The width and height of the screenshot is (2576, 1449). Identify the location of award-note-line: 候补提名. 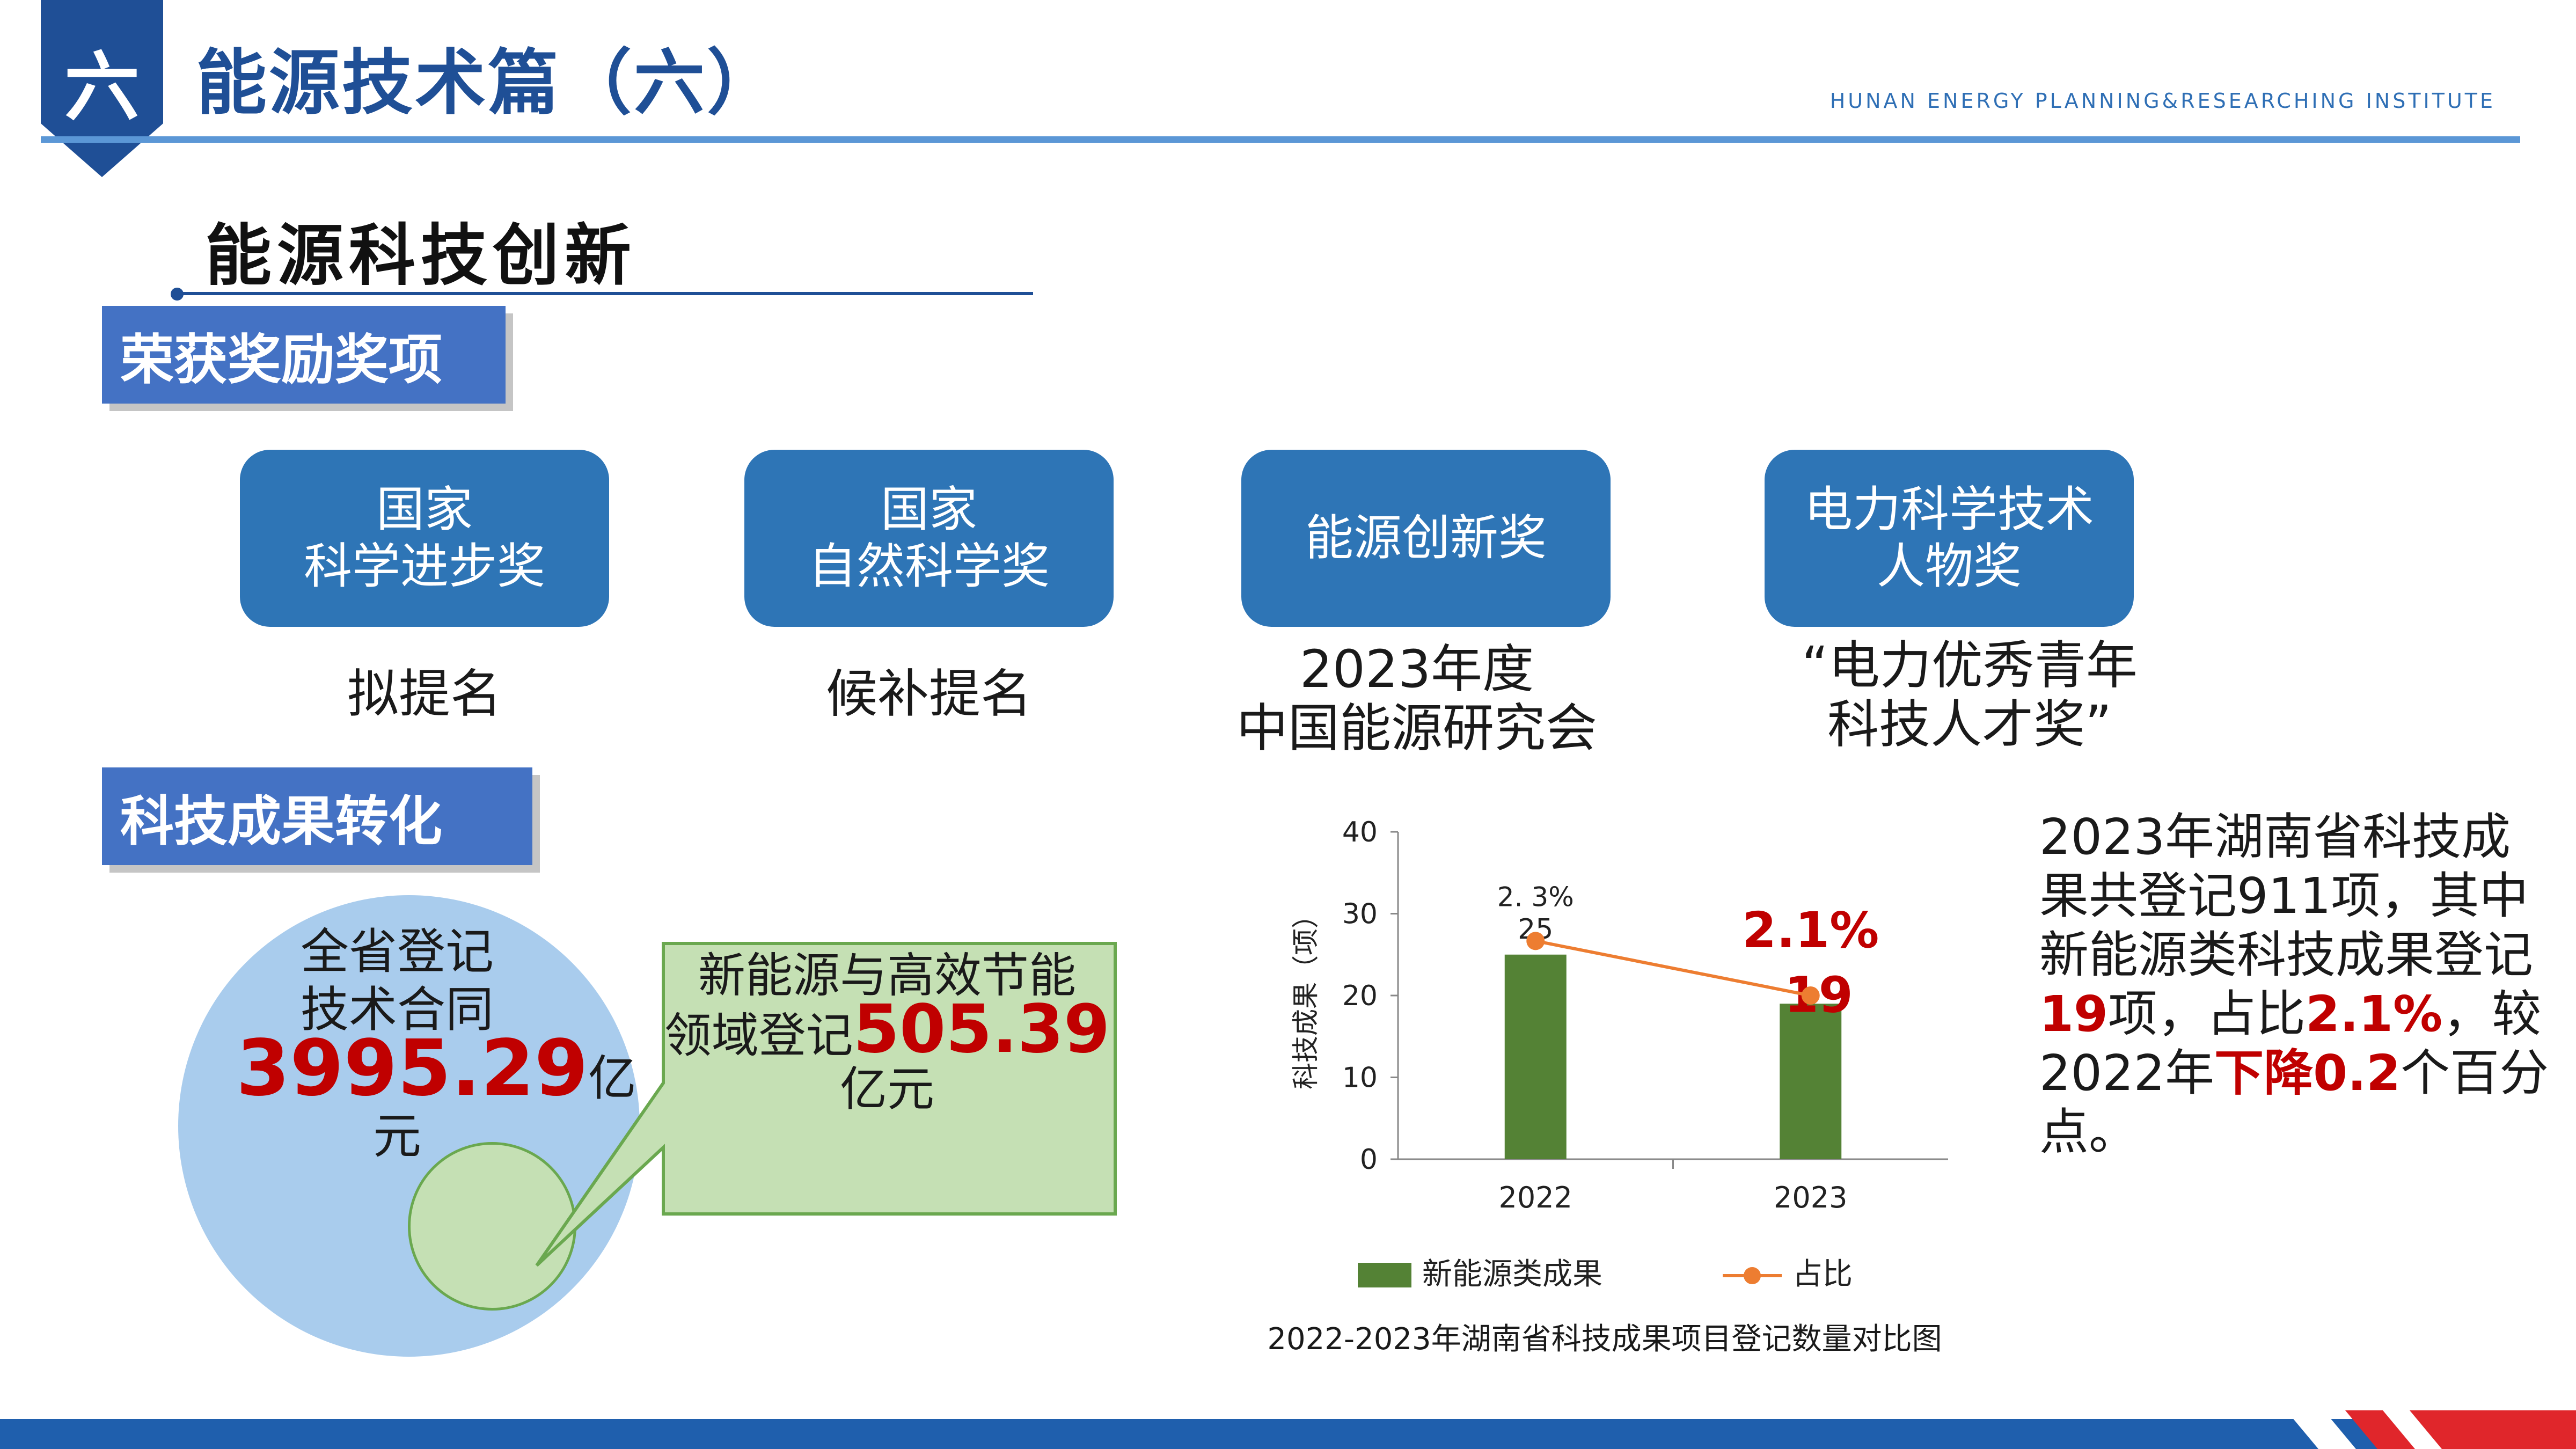
(929, 694).